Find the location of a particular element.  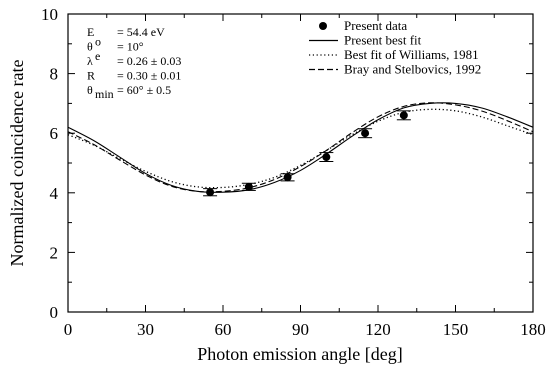

param-value: = 54.4 eV is located at coordinates (141, 32).